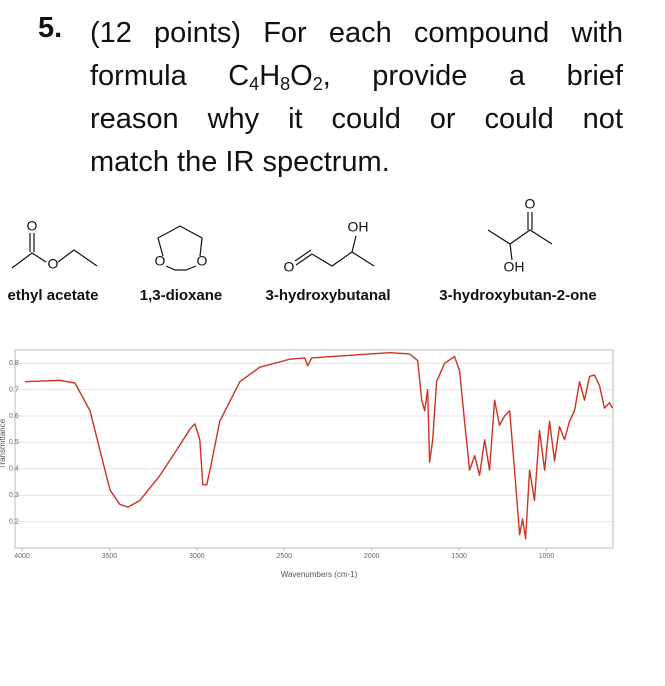 Image resolution: width=665 pixels, height=686 pixels. I want to click on y-axis-label: Transmittance, so click(3, 443).